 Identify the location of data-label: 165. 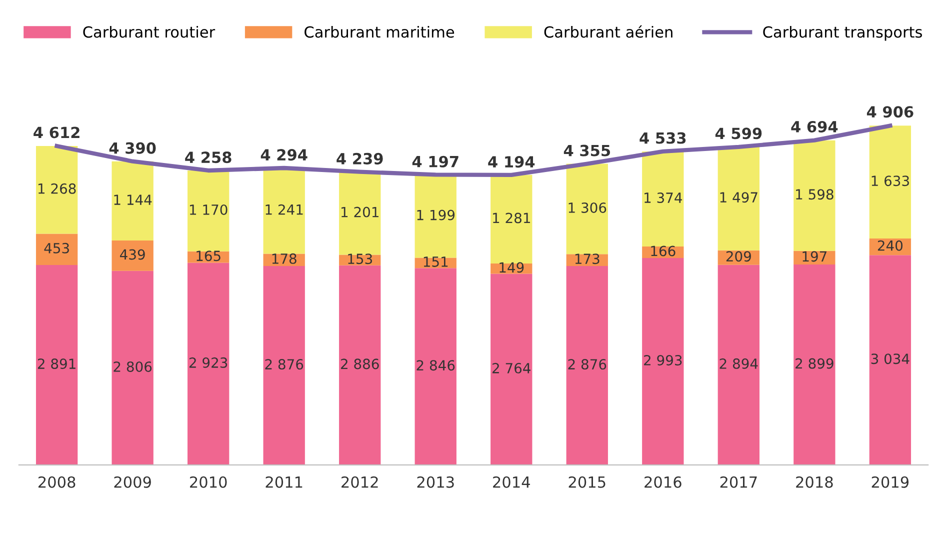
(208, 256).